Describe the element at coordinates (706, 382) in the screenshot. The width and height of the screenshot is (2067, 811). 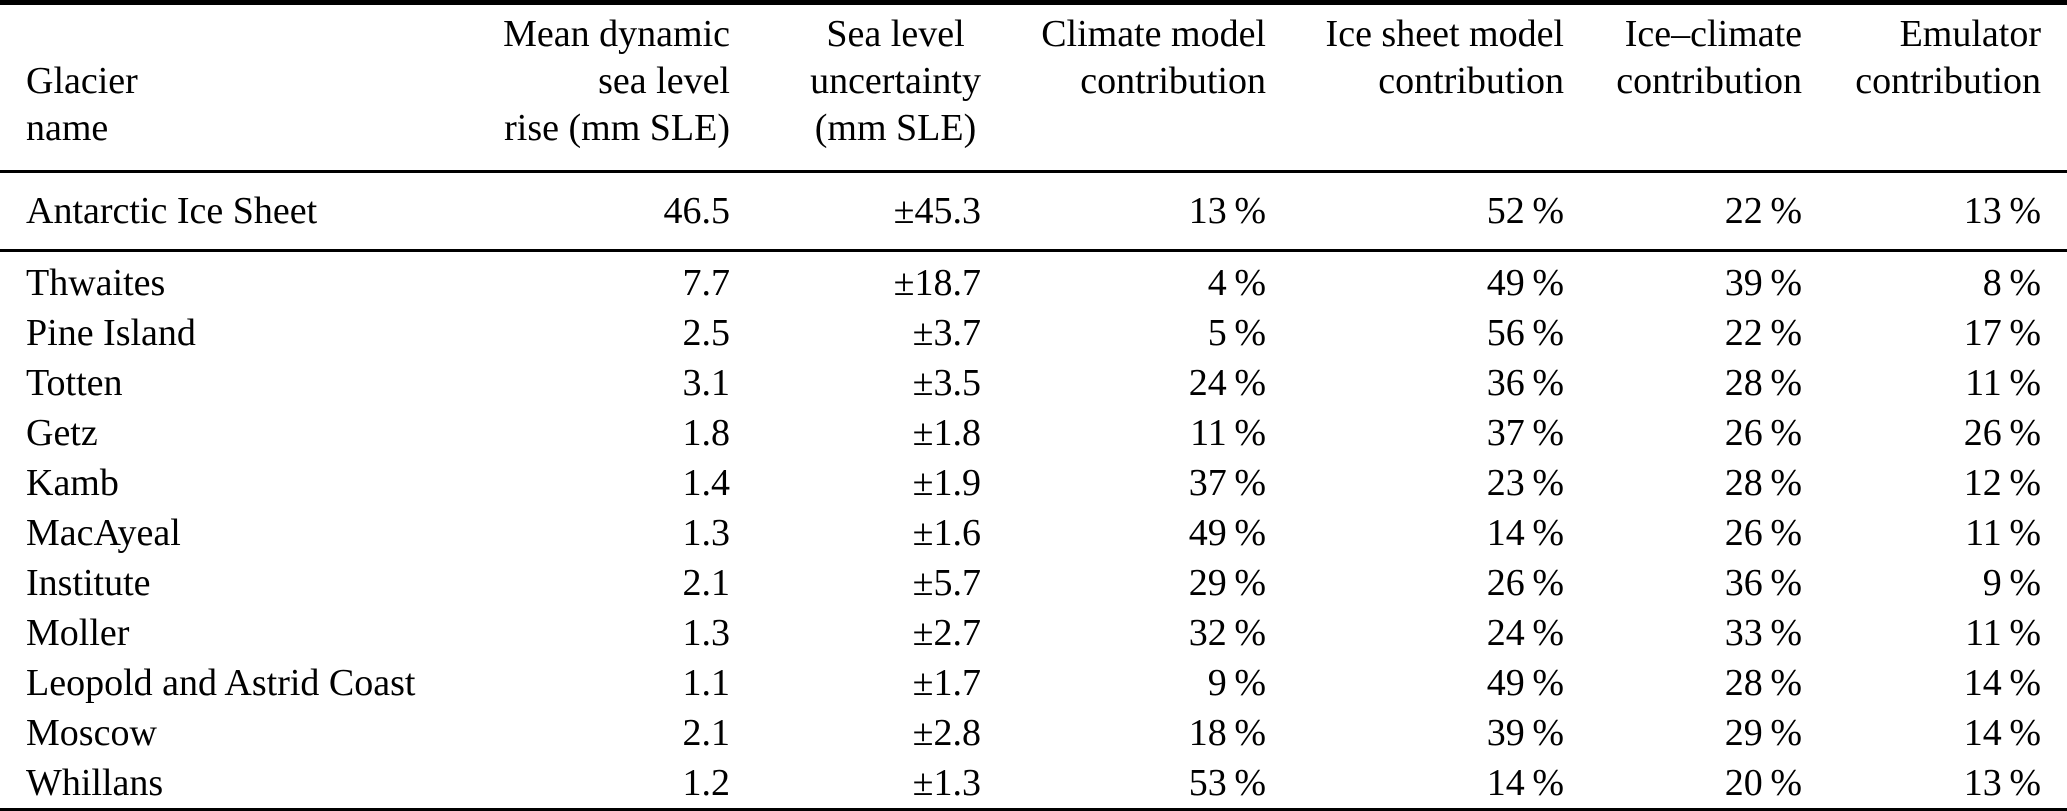
I see `cell-mean-rise: 3.1` at that location.